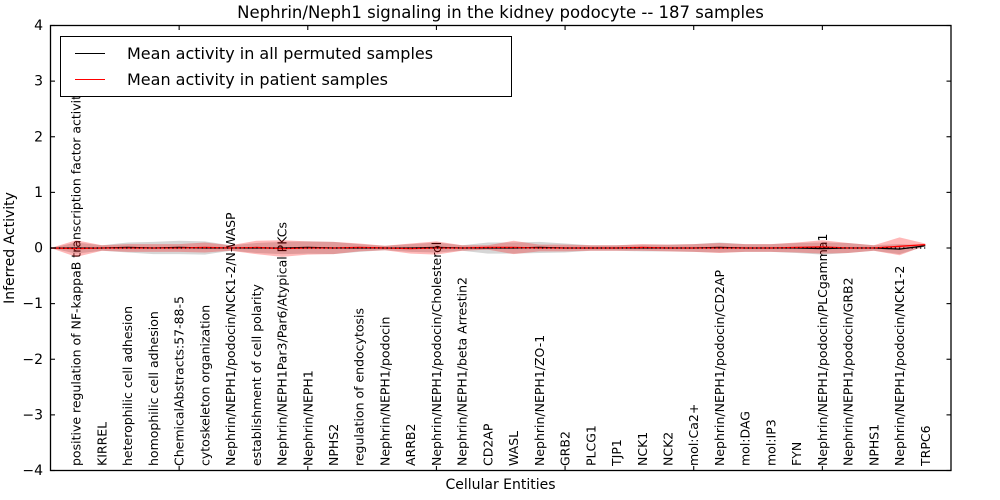 This screenshot has height=500, width=1000. I want to click on x-category-label: NCK2, so click(667, 449).